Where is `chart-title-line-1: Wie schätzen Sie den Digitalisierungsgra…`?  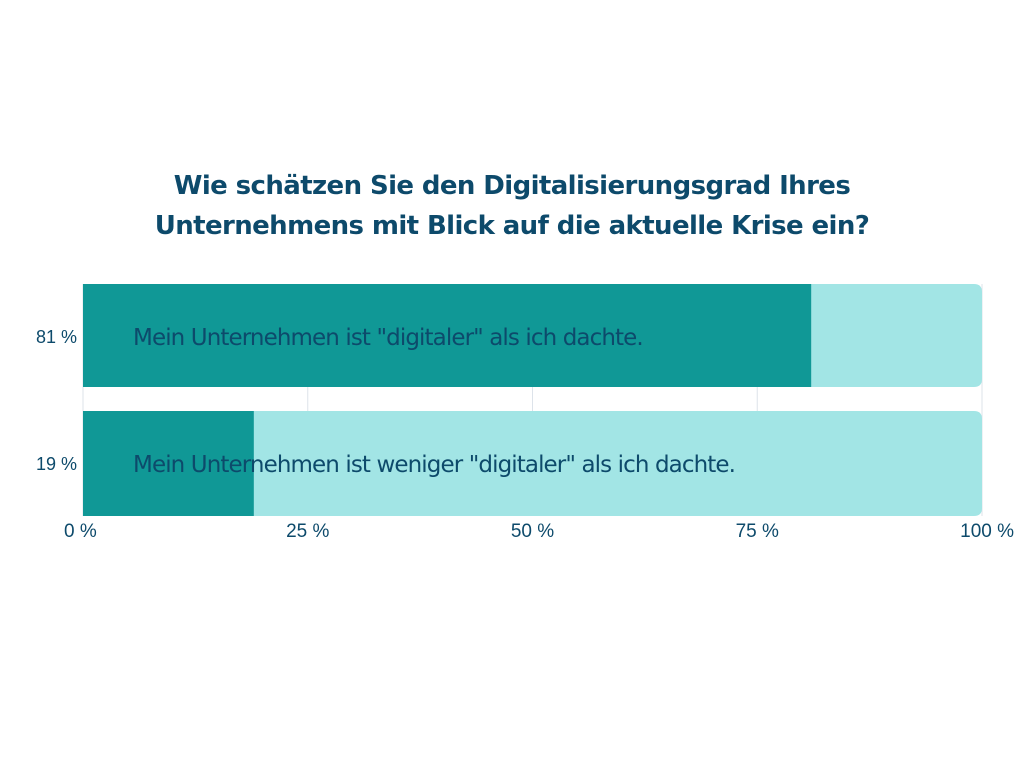
chart-title-line-1: Wie schätzen Sie den Digitalisierungsgra… is located at coordinates (512, 186).